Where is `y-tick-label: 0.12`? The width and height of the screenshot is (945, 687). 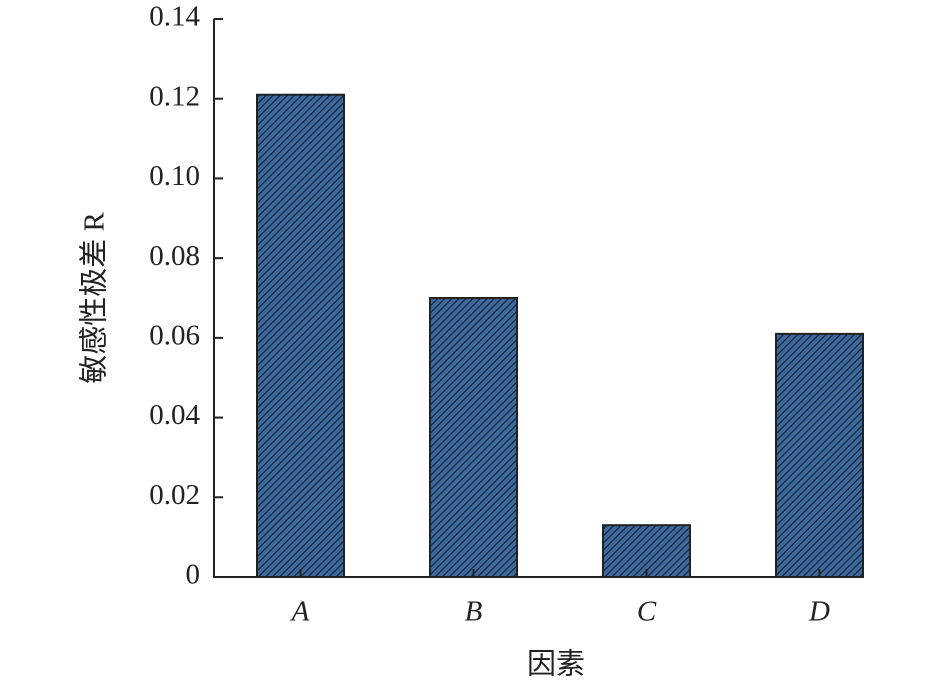 y-tick-label: 0.12 is located at coordinates (174, 96).